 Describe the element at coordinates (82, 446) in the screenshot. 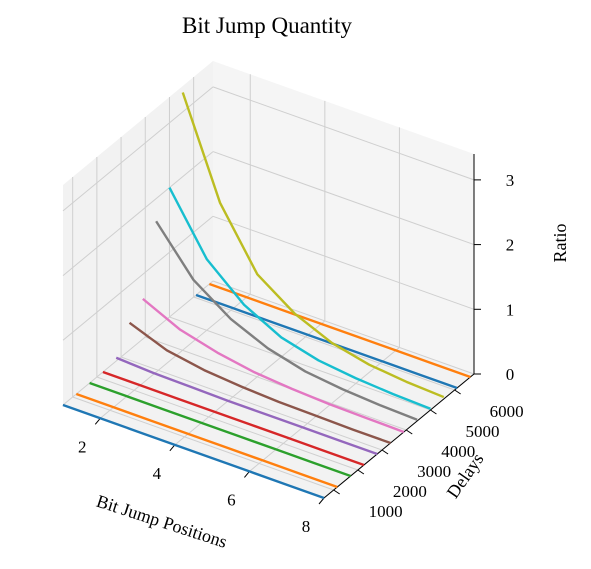

I see `x-tick-label: 2` at that location.